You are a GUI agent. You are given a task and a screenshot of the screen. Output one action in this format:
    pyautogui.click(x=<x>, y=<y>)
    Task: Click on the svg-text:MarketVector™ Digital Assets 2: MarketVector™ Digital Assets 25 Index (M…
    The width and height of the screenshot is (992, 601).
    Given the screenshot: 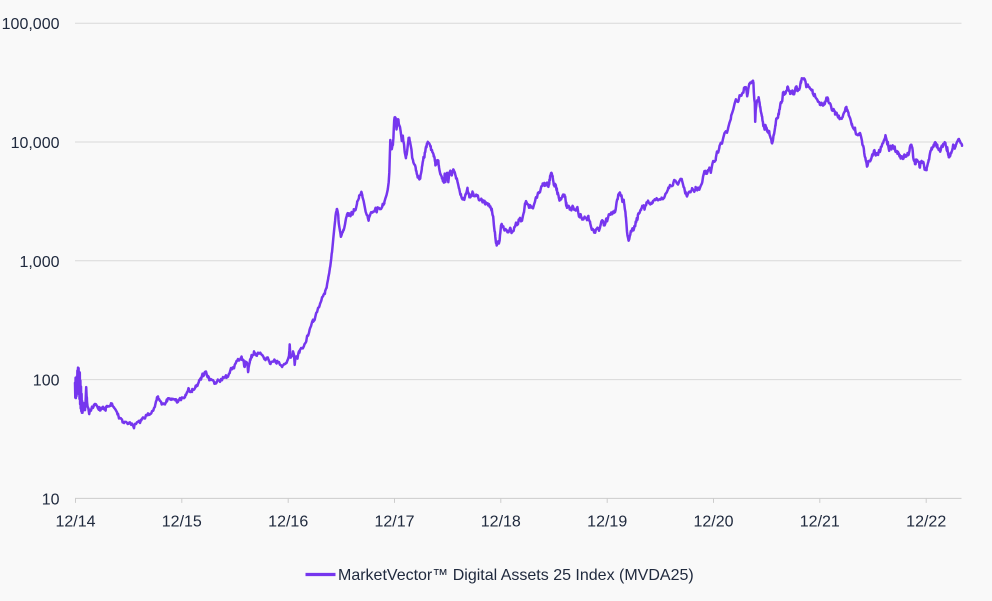 What is the action you would take?
    pyautogui.click(x=516, y=575)
    